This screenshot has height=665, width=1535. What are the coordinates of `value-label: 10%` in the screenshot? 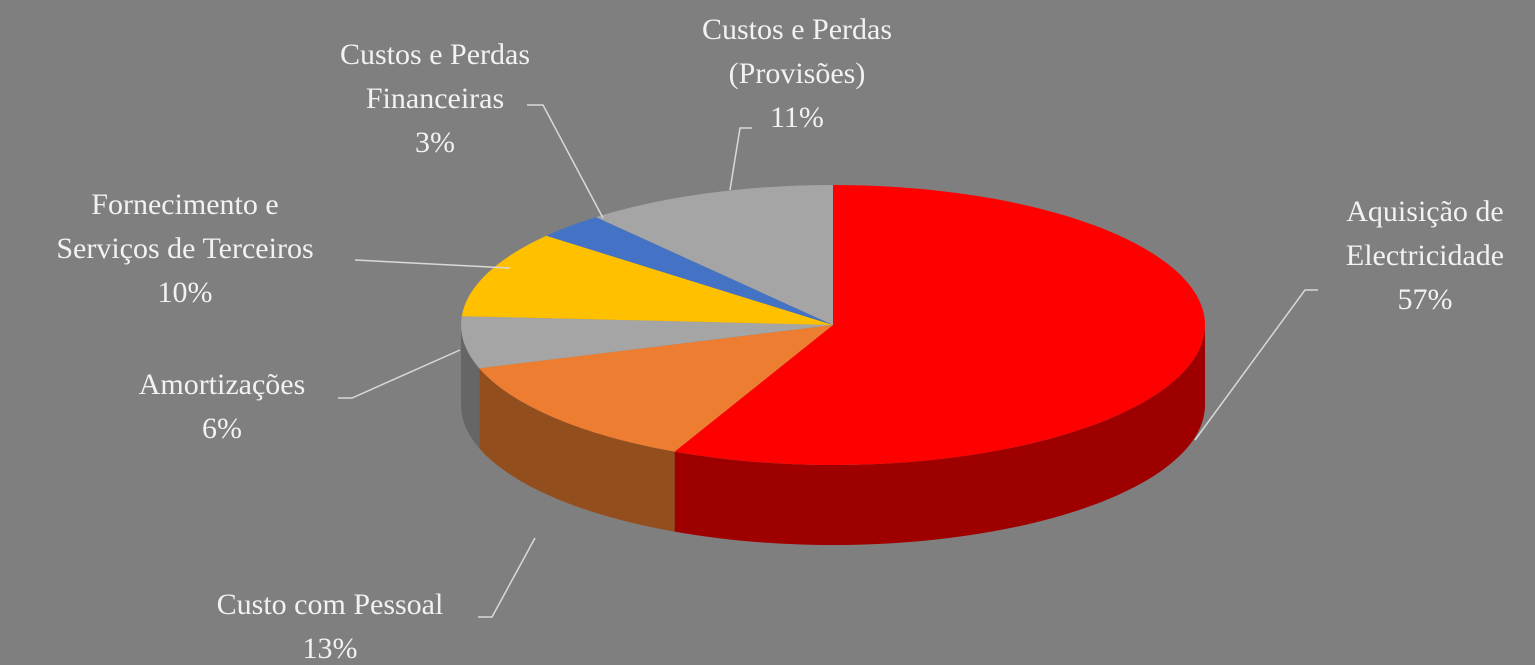 It's located at (185, 292).